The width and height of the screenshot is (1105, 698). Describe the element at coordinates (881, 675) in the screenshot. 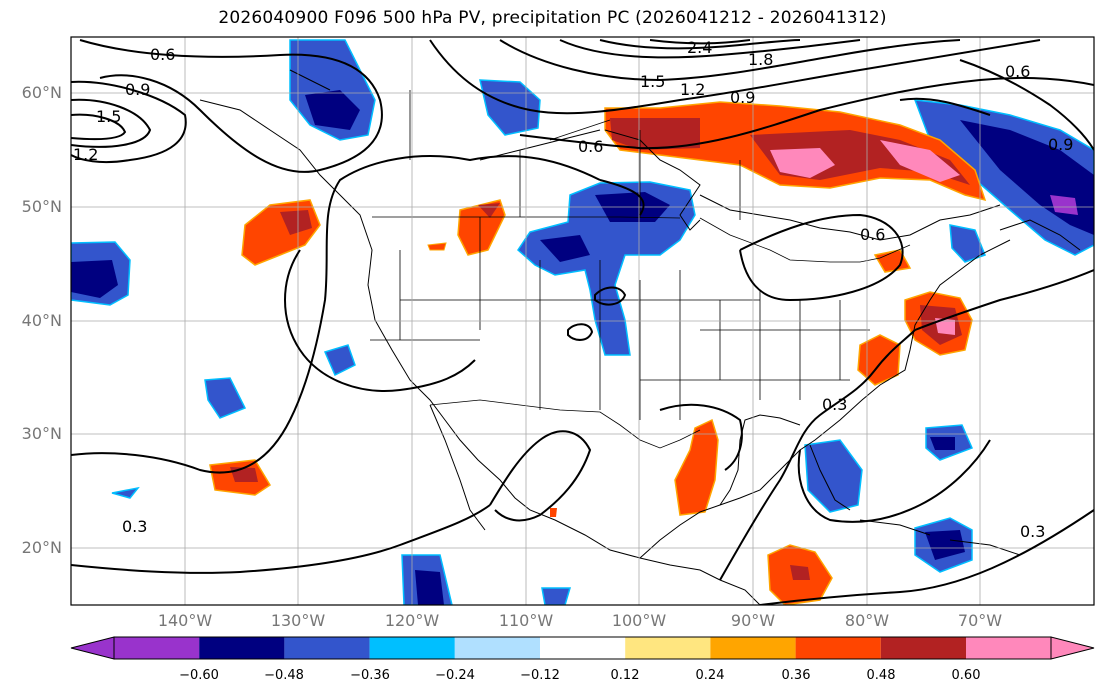

I see `colorbar-tick-label: 0.48` at that location.